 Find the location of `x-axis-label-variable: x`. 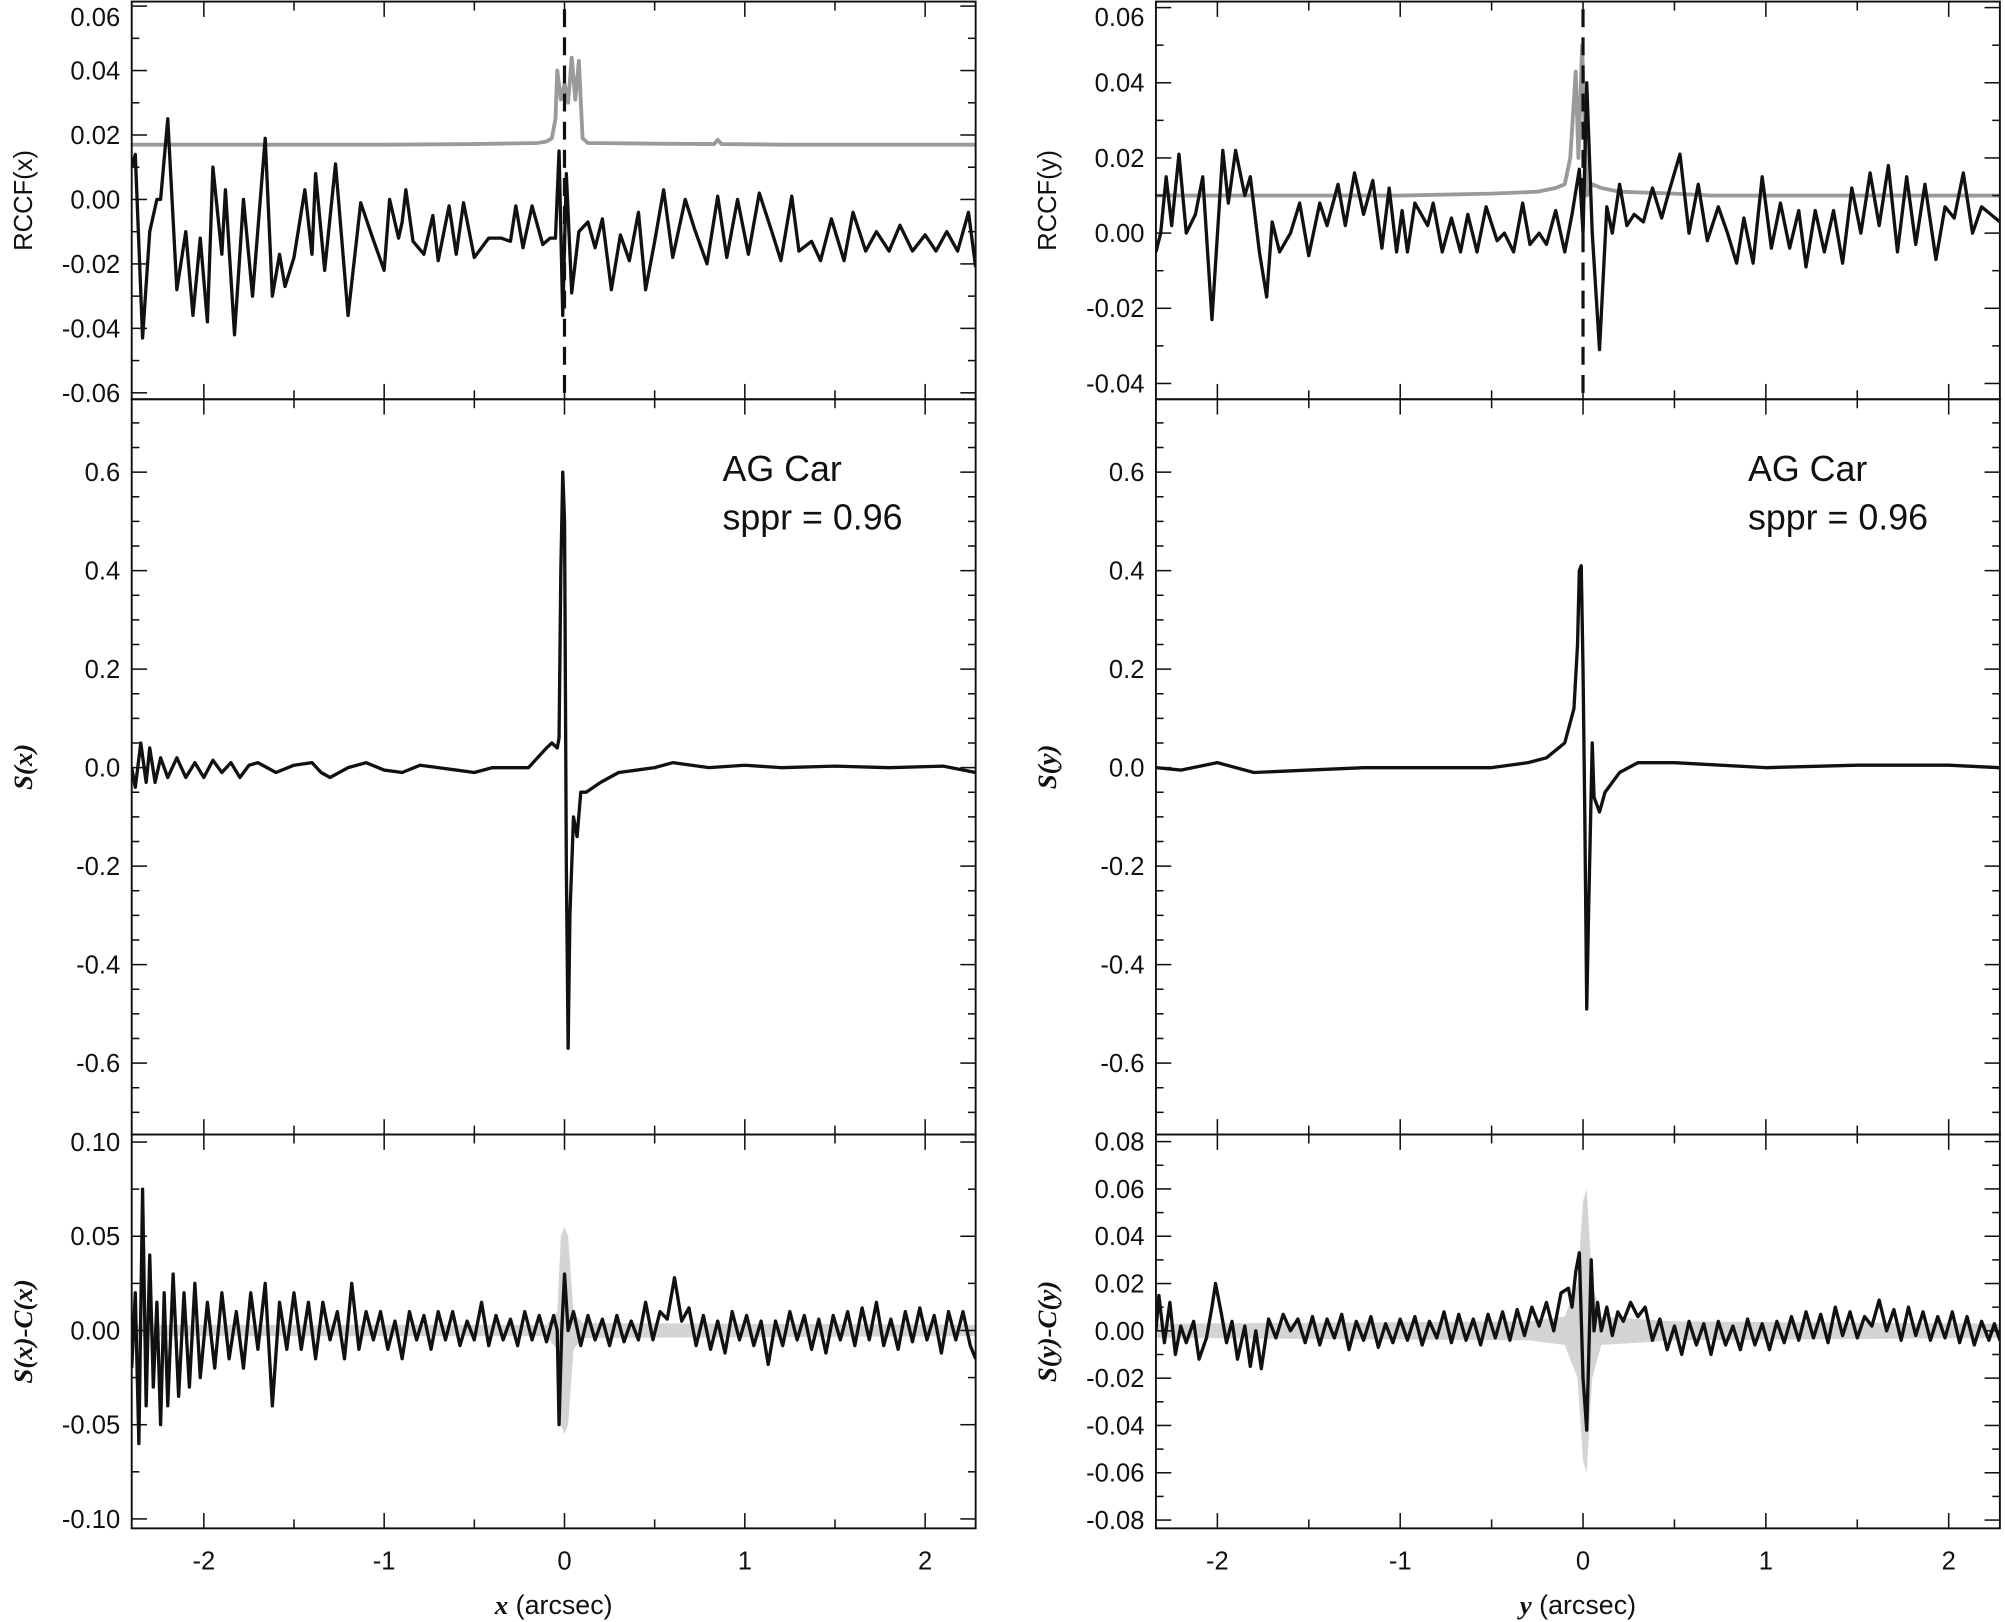

x-axis-label-variable: x is located at coordinates (501, 1605).